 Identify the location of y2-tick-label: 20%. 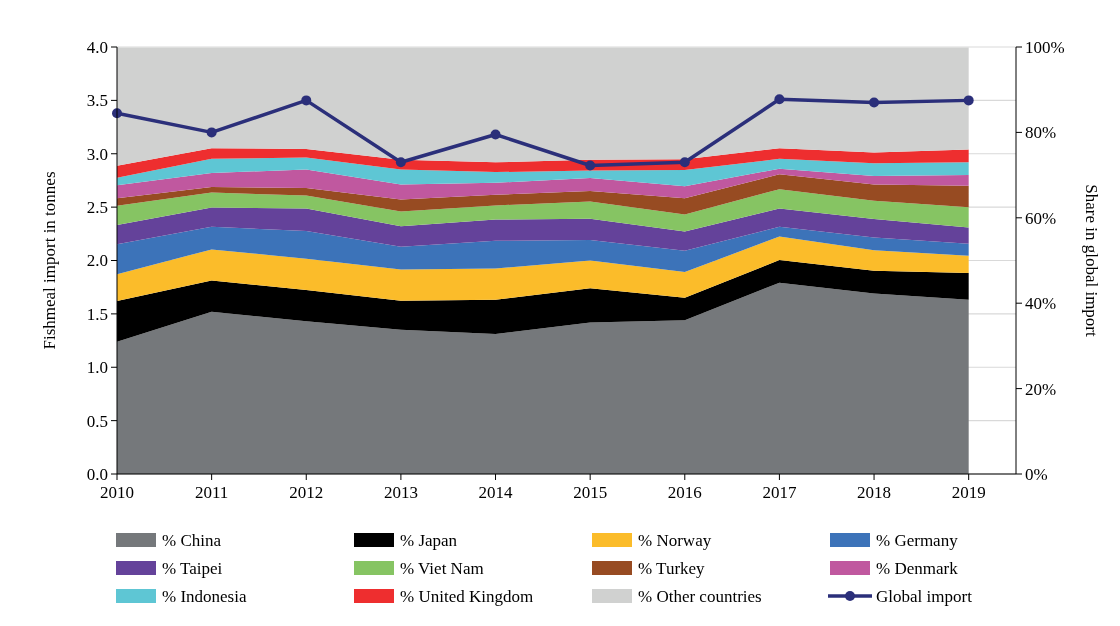
(1041, 389).